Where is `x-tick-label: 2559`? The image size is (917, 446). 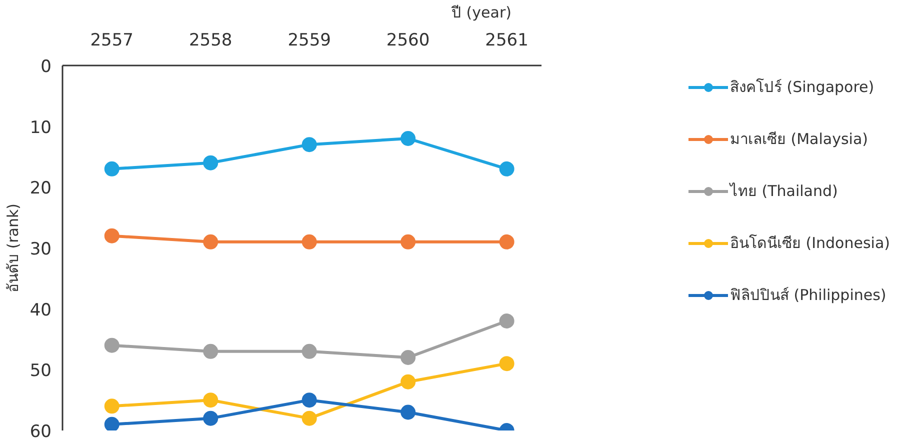 x-tick-label: 2559 is located at coordinates (309, 40).